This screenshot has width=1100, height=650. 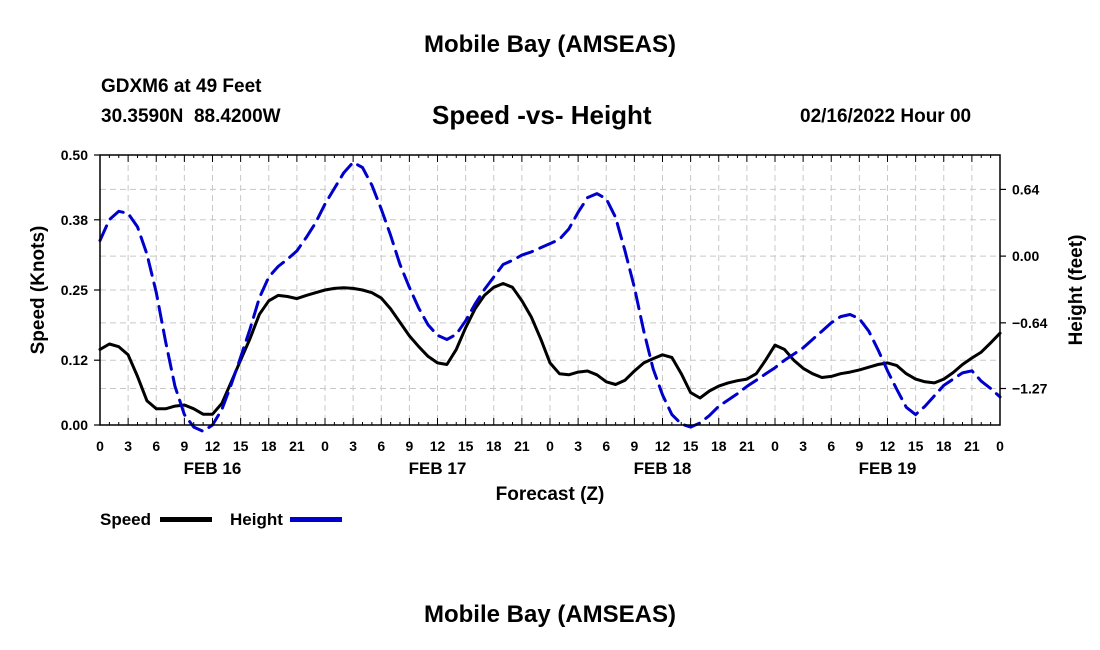 I want to click on x-day-label: FEB 19, so click(x=888, y=468).